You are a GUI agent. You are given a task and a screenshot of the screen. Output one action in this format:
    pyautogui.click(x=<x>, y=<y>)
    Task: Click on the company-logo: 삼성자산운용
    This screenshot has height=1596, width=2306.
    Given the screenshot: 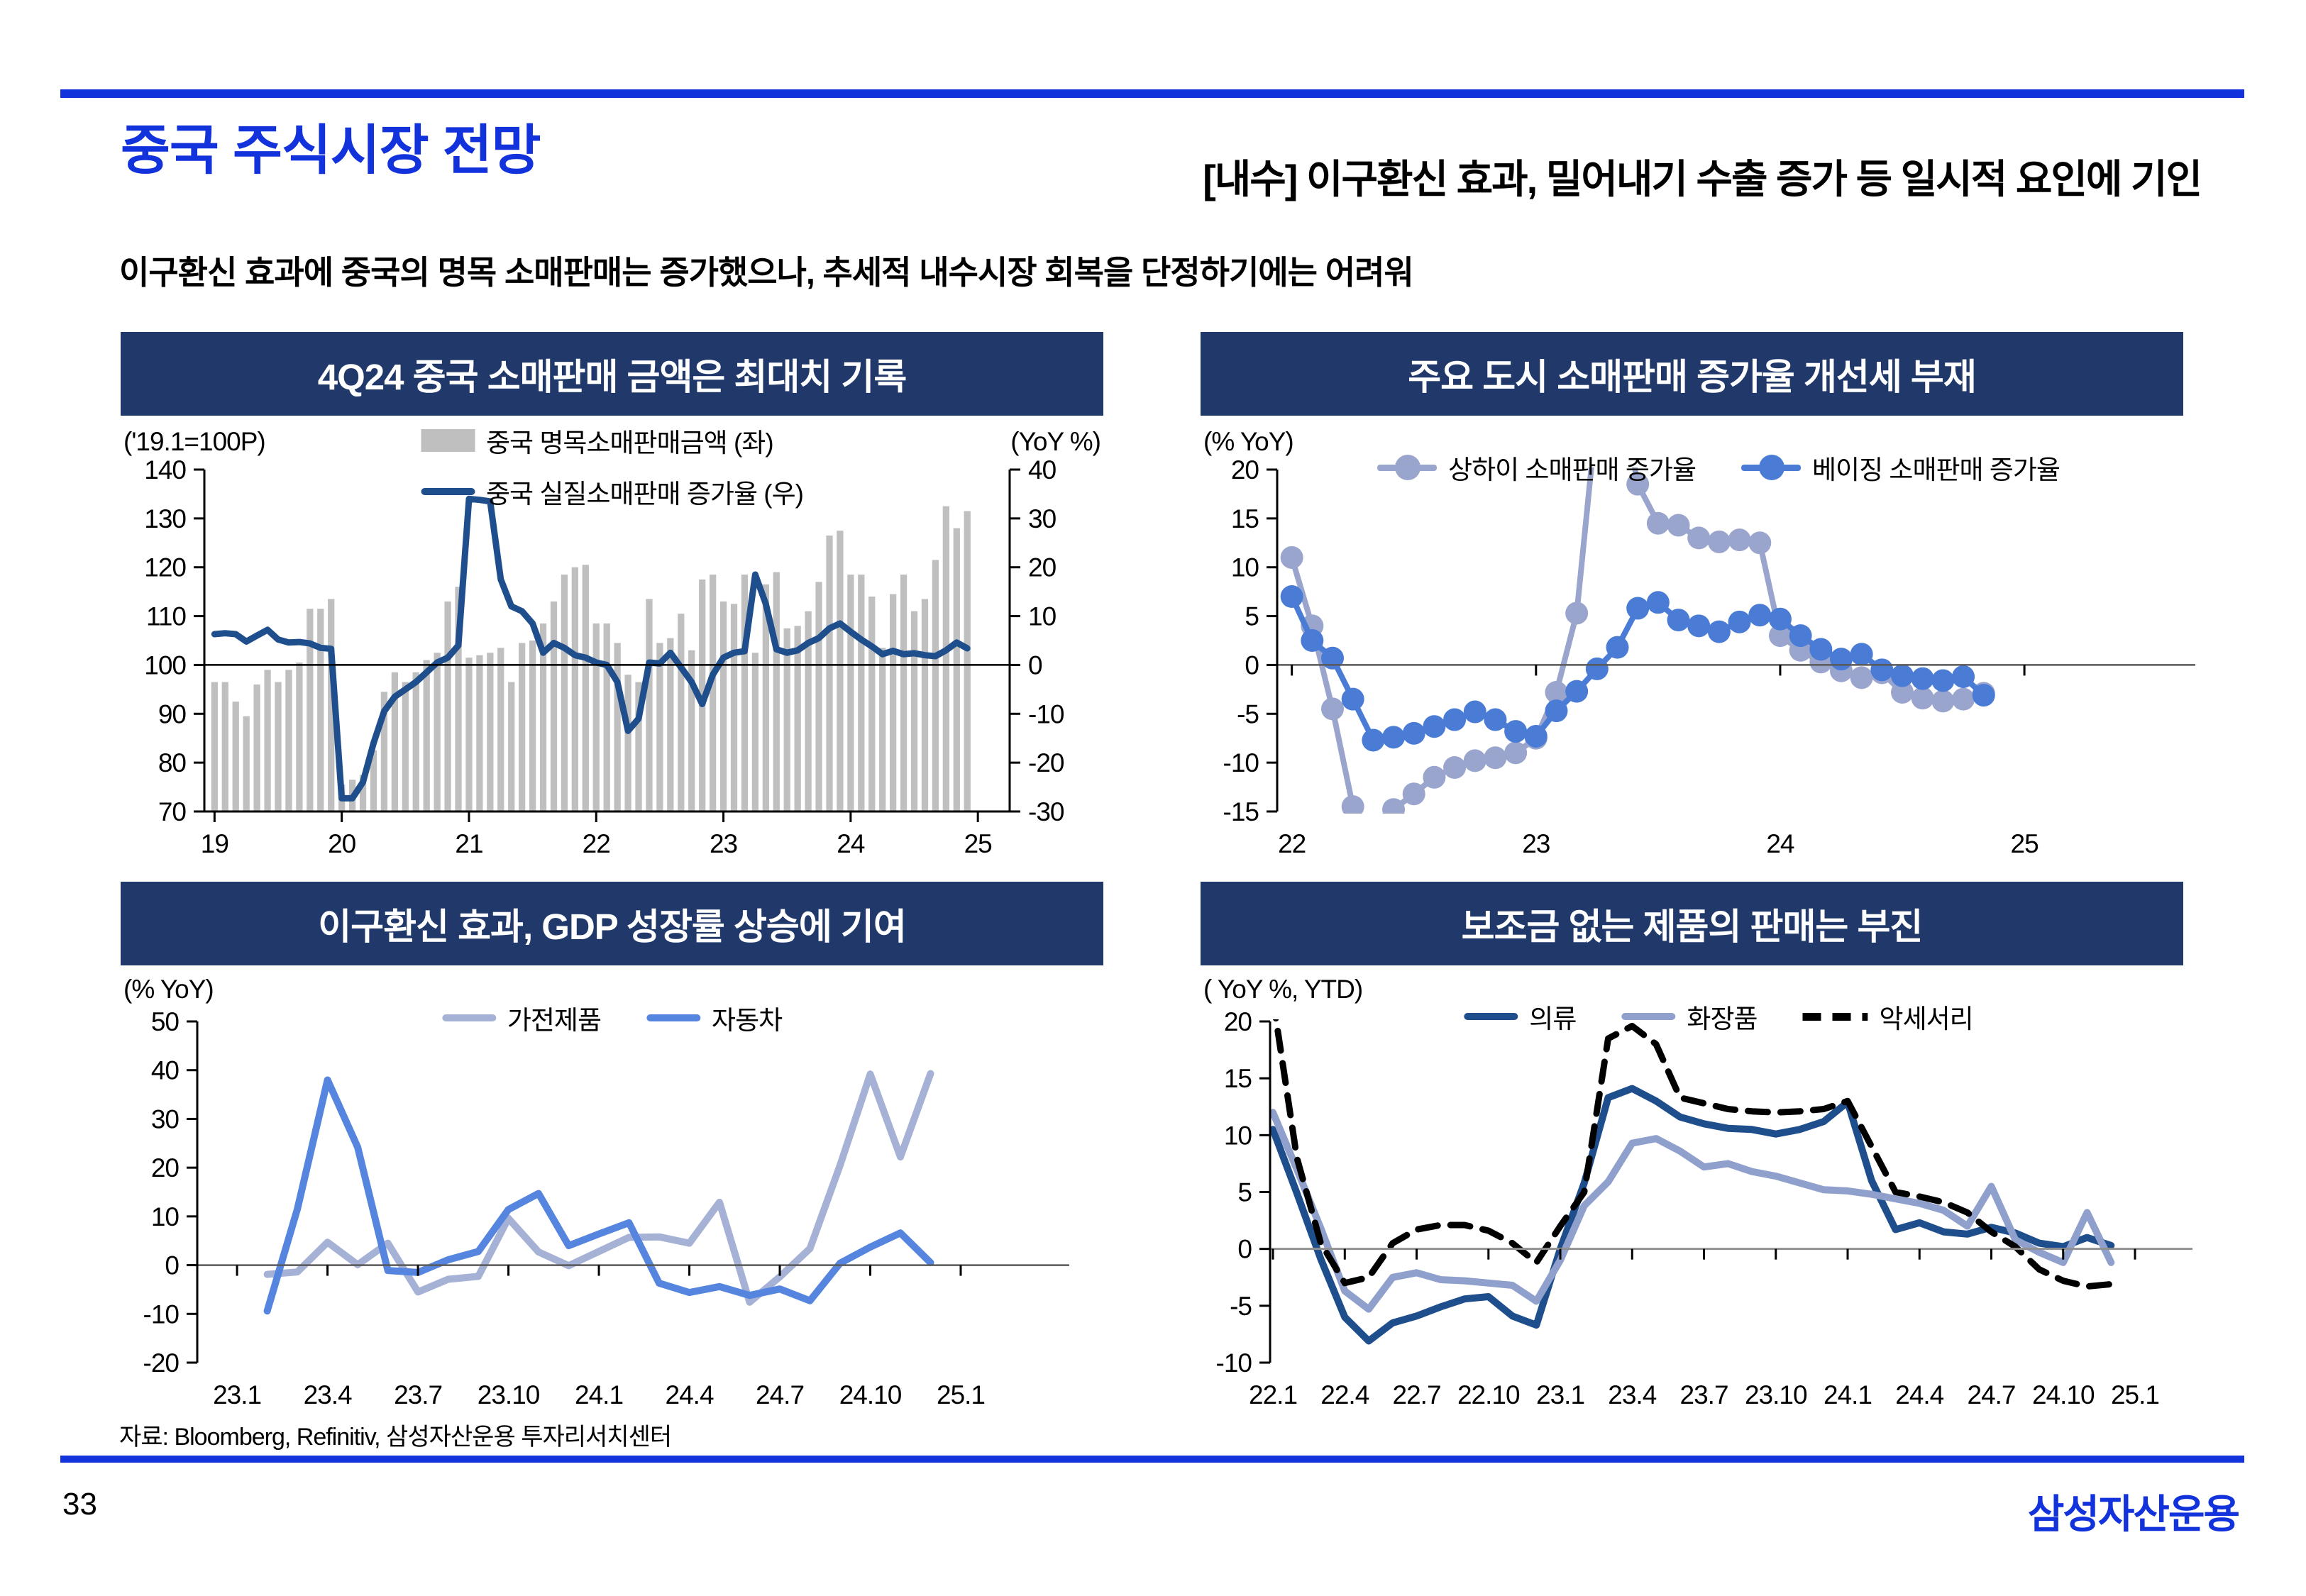 What is the action you would take?
    pyautogui.click(x=2133, y=1514)
    